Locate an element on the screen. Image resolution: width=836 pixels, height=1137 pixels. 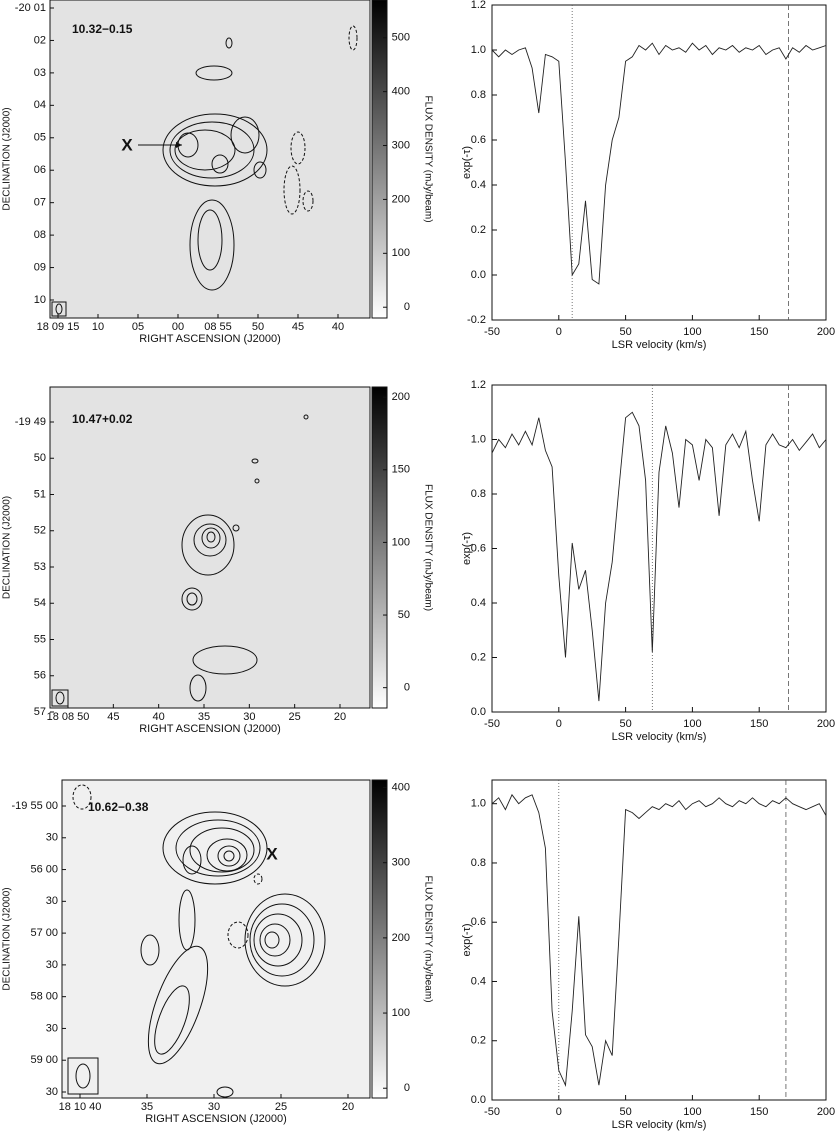
y-tick-label: 53 is located at coordinates (40, 567).